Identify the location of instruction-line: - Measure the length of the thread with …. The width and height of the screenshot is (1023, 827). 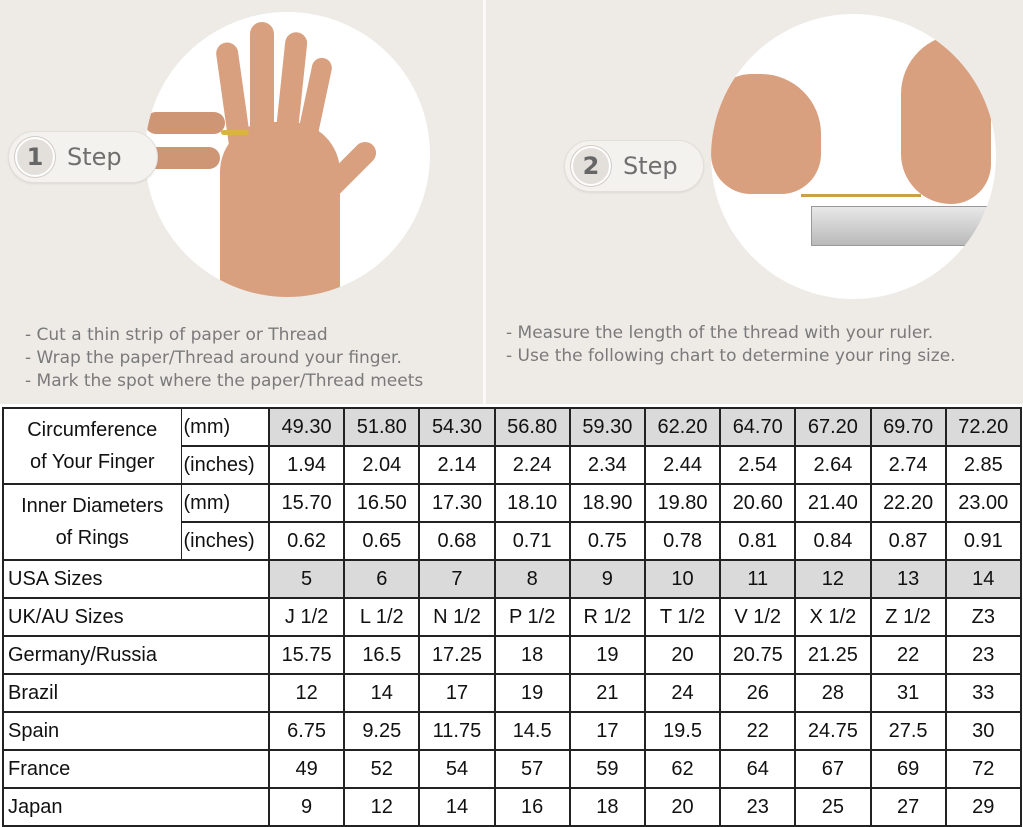
(720, 333).